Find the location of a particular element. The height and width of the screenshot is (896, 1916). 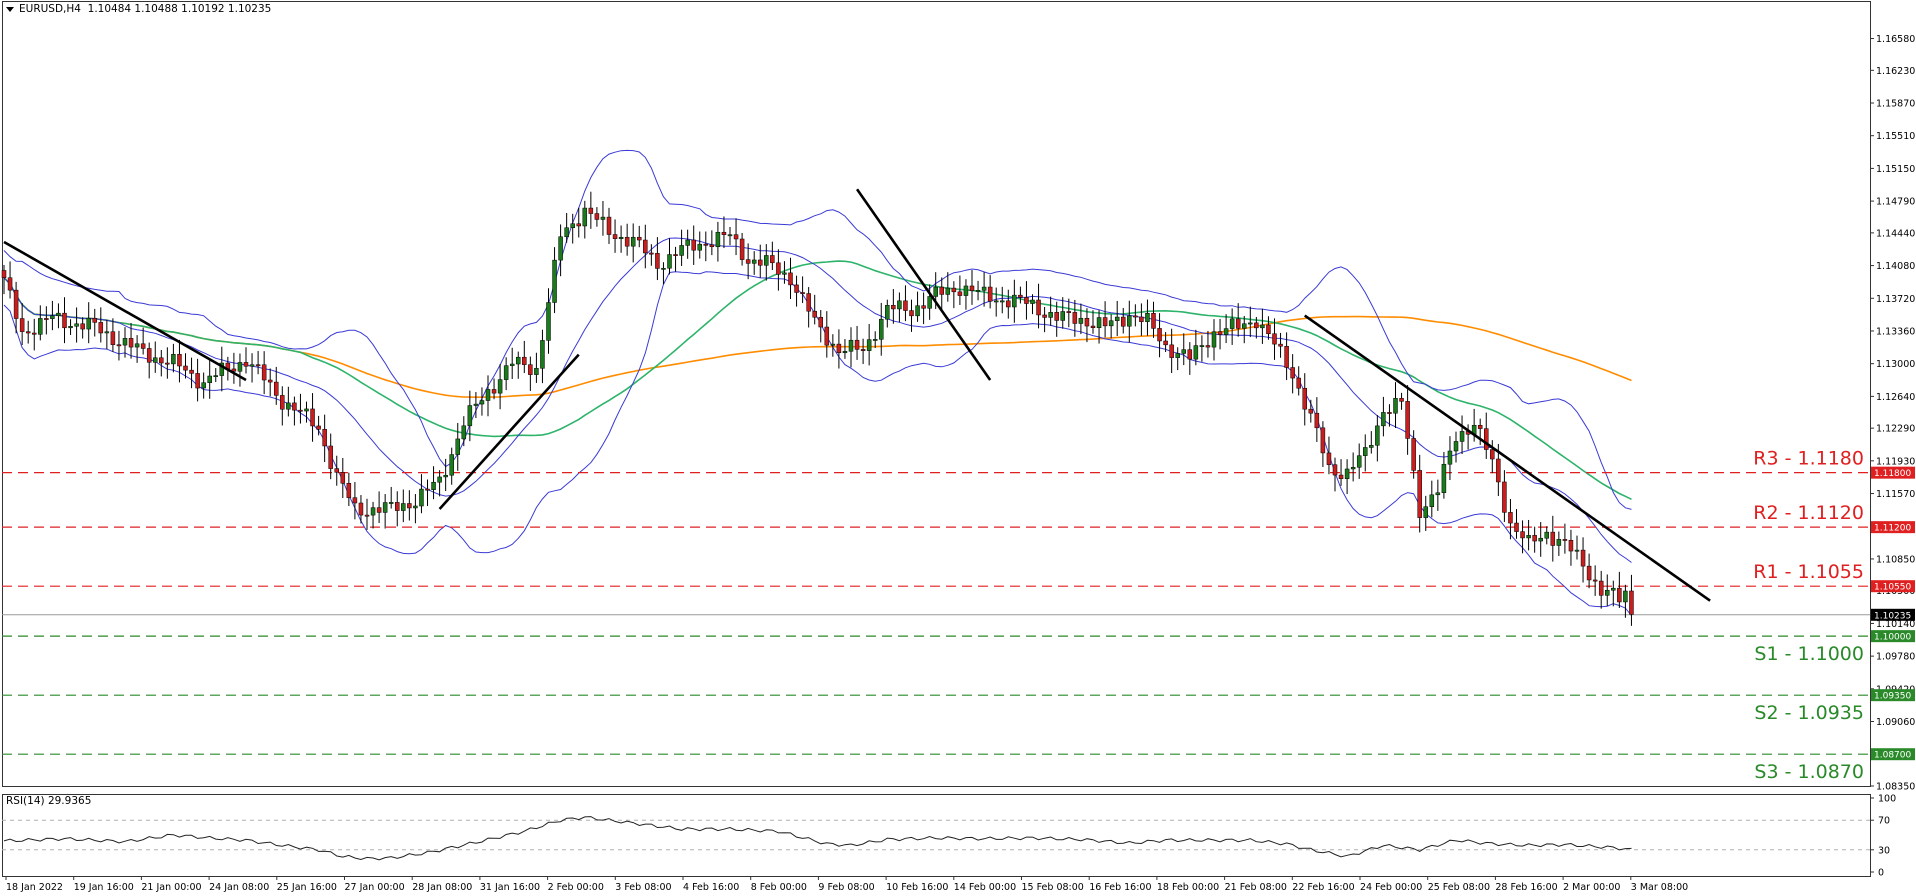

rsi-tick-label: 30 is located at coordinates (1884, 850).